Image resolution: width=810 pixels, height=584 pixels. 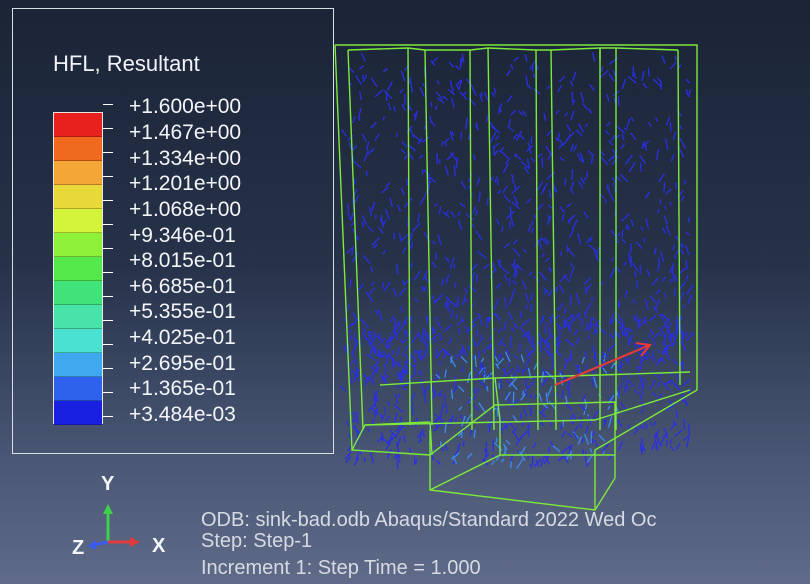 I want to click on legend-value: +1.365e-01, so click(x=182, y=388).